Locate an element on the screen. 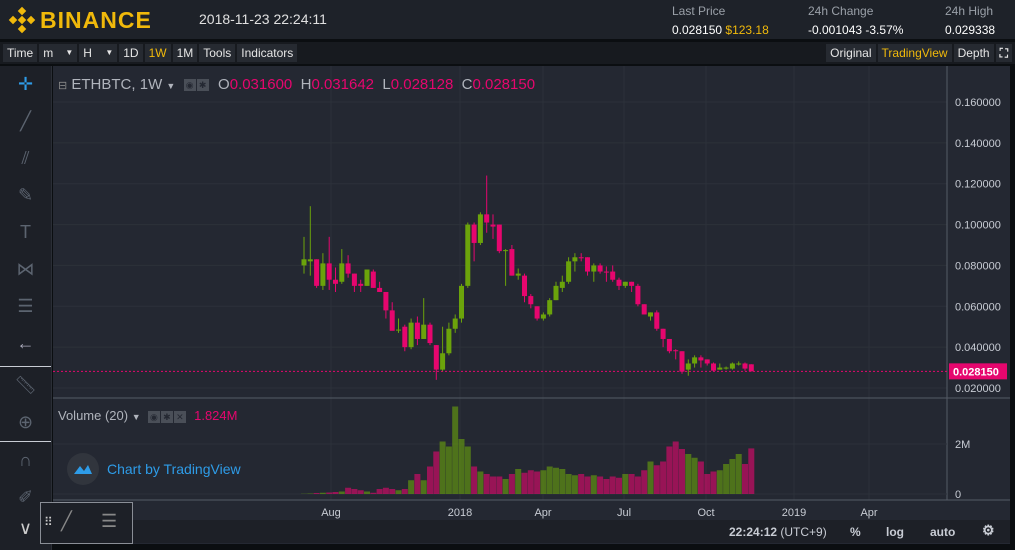 The image size is (1015, 550). symbol-label: ETHBTC, 1W is located at coordinates (117, 84).